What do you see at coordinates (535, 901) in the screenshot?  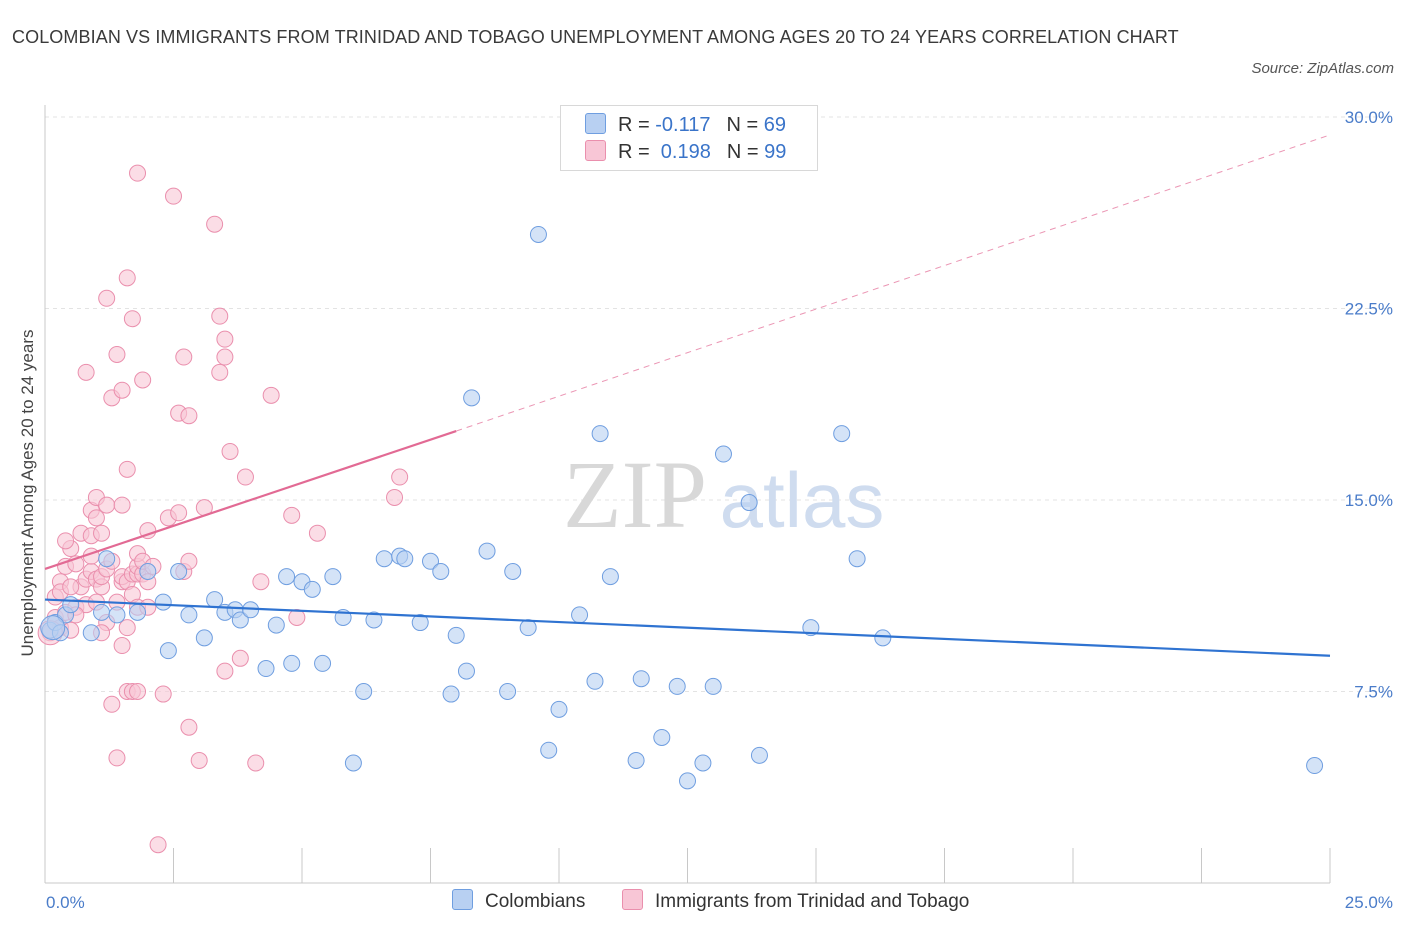 I see `legend-label-colombians: Colombians` at bounding box center [535, 901].